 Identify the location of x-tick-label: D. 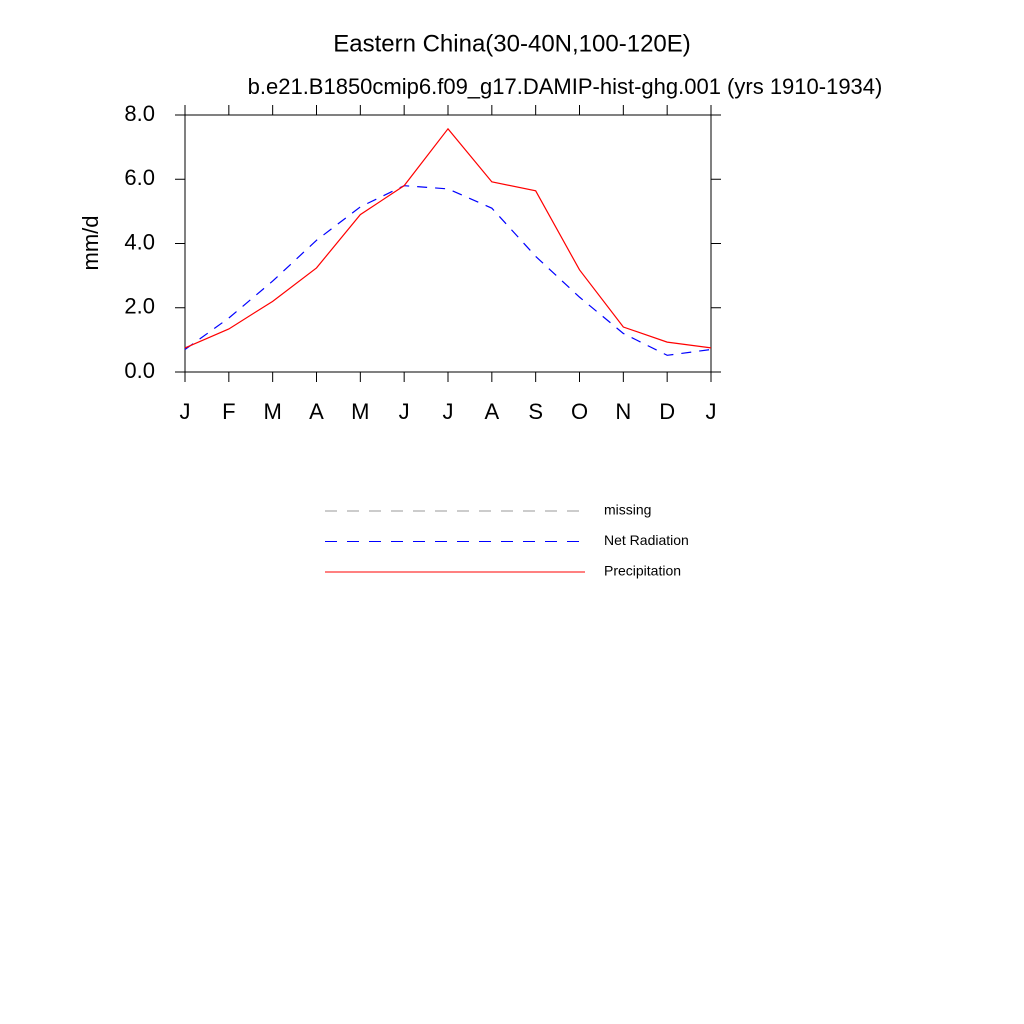
(667, 411).